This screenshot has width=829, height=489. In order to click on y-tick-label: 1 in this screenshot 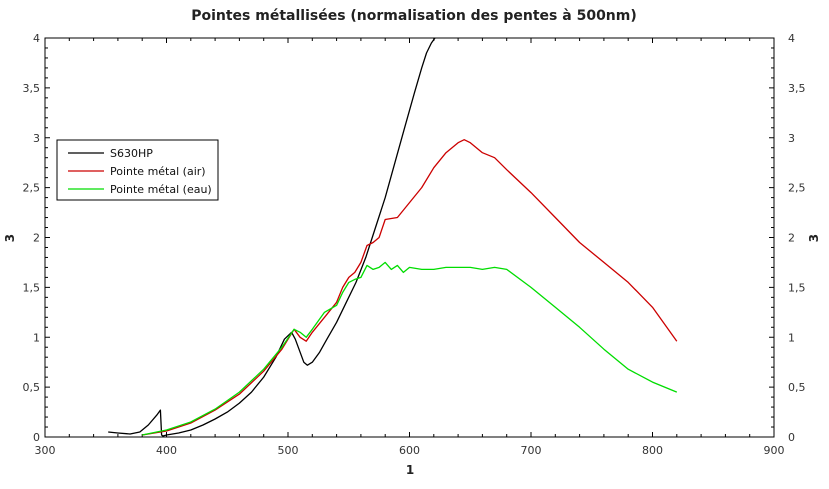, I will do `click(36, 337)`.